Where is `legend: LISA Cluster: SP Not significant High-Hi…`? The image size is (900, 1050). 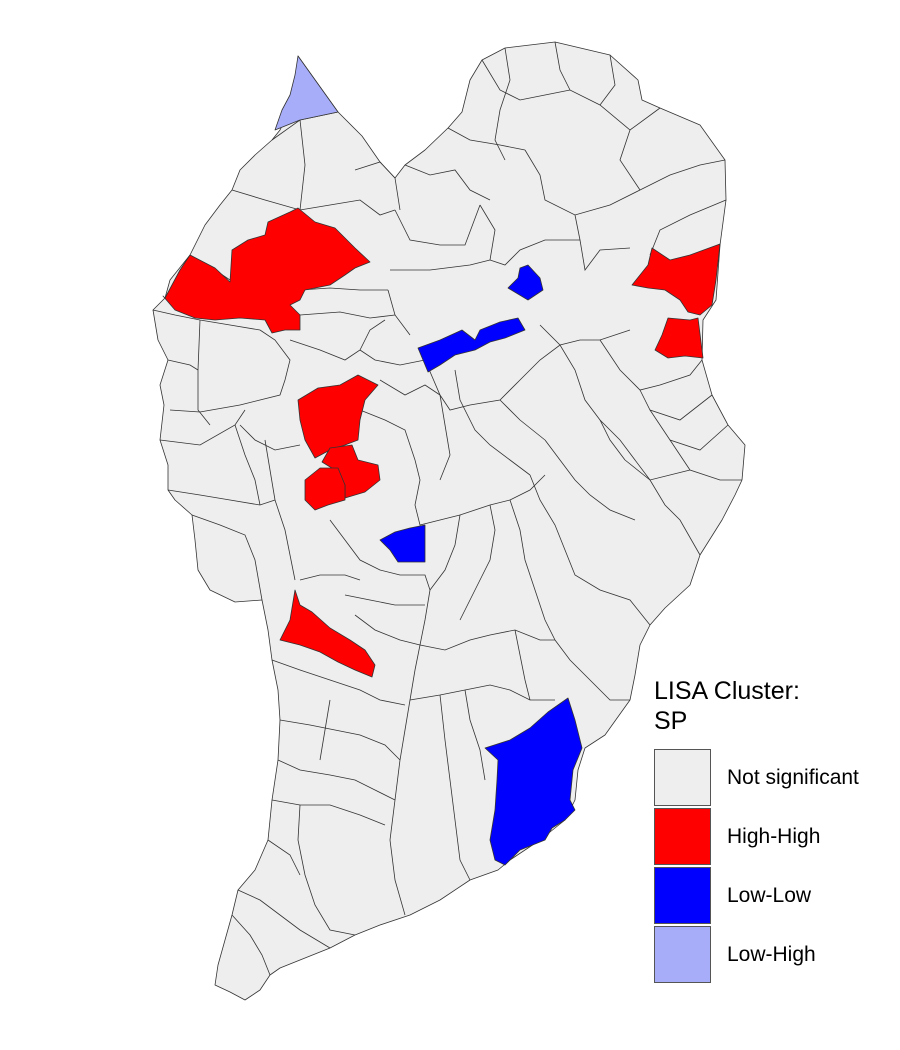
legend: LISA Cluster: SP Not significant High-Hi… is located at coordinates (774, 830).